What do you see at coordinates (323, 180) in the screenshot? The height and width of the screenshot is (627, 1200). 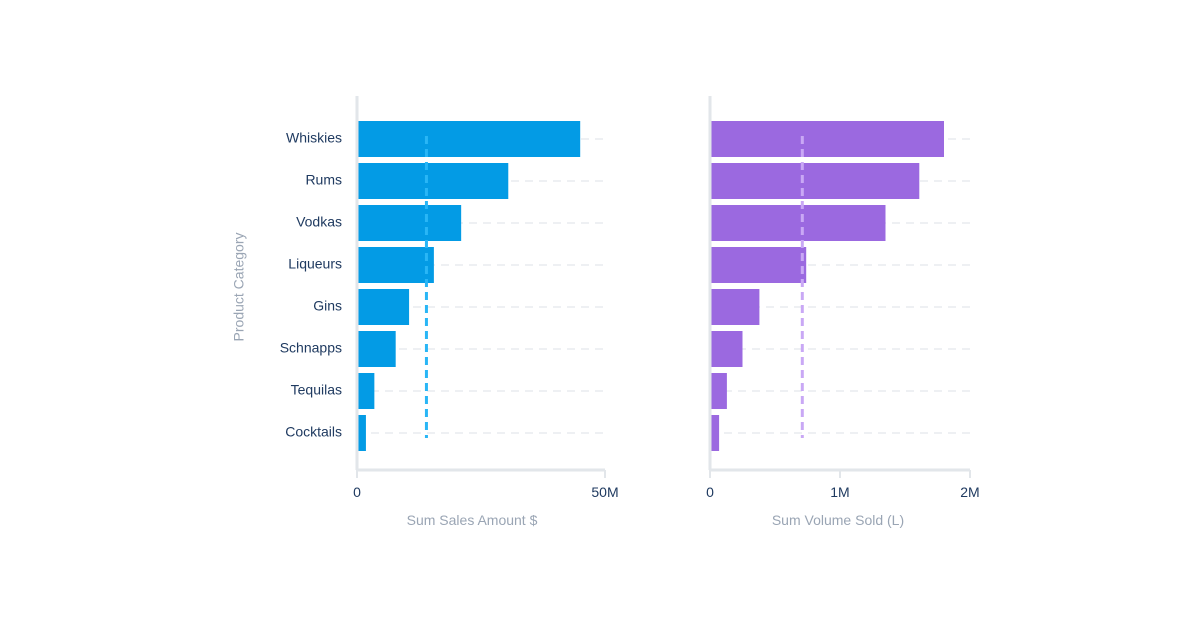 I see `category-label-rums: Rums` at bounding box center [323, 180].